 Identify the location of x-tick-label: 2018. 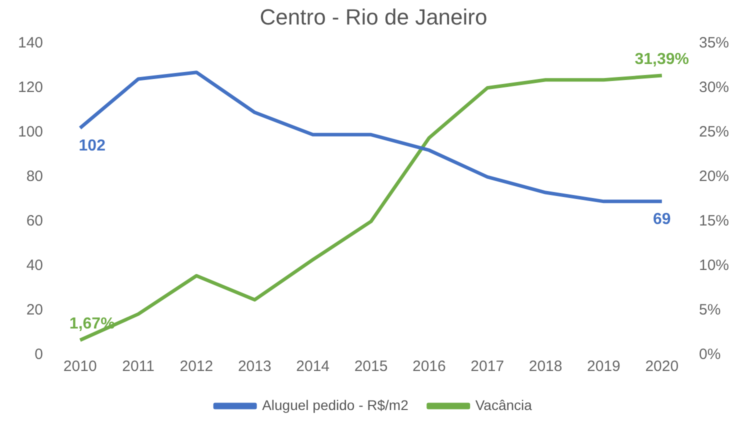
(545, 367).